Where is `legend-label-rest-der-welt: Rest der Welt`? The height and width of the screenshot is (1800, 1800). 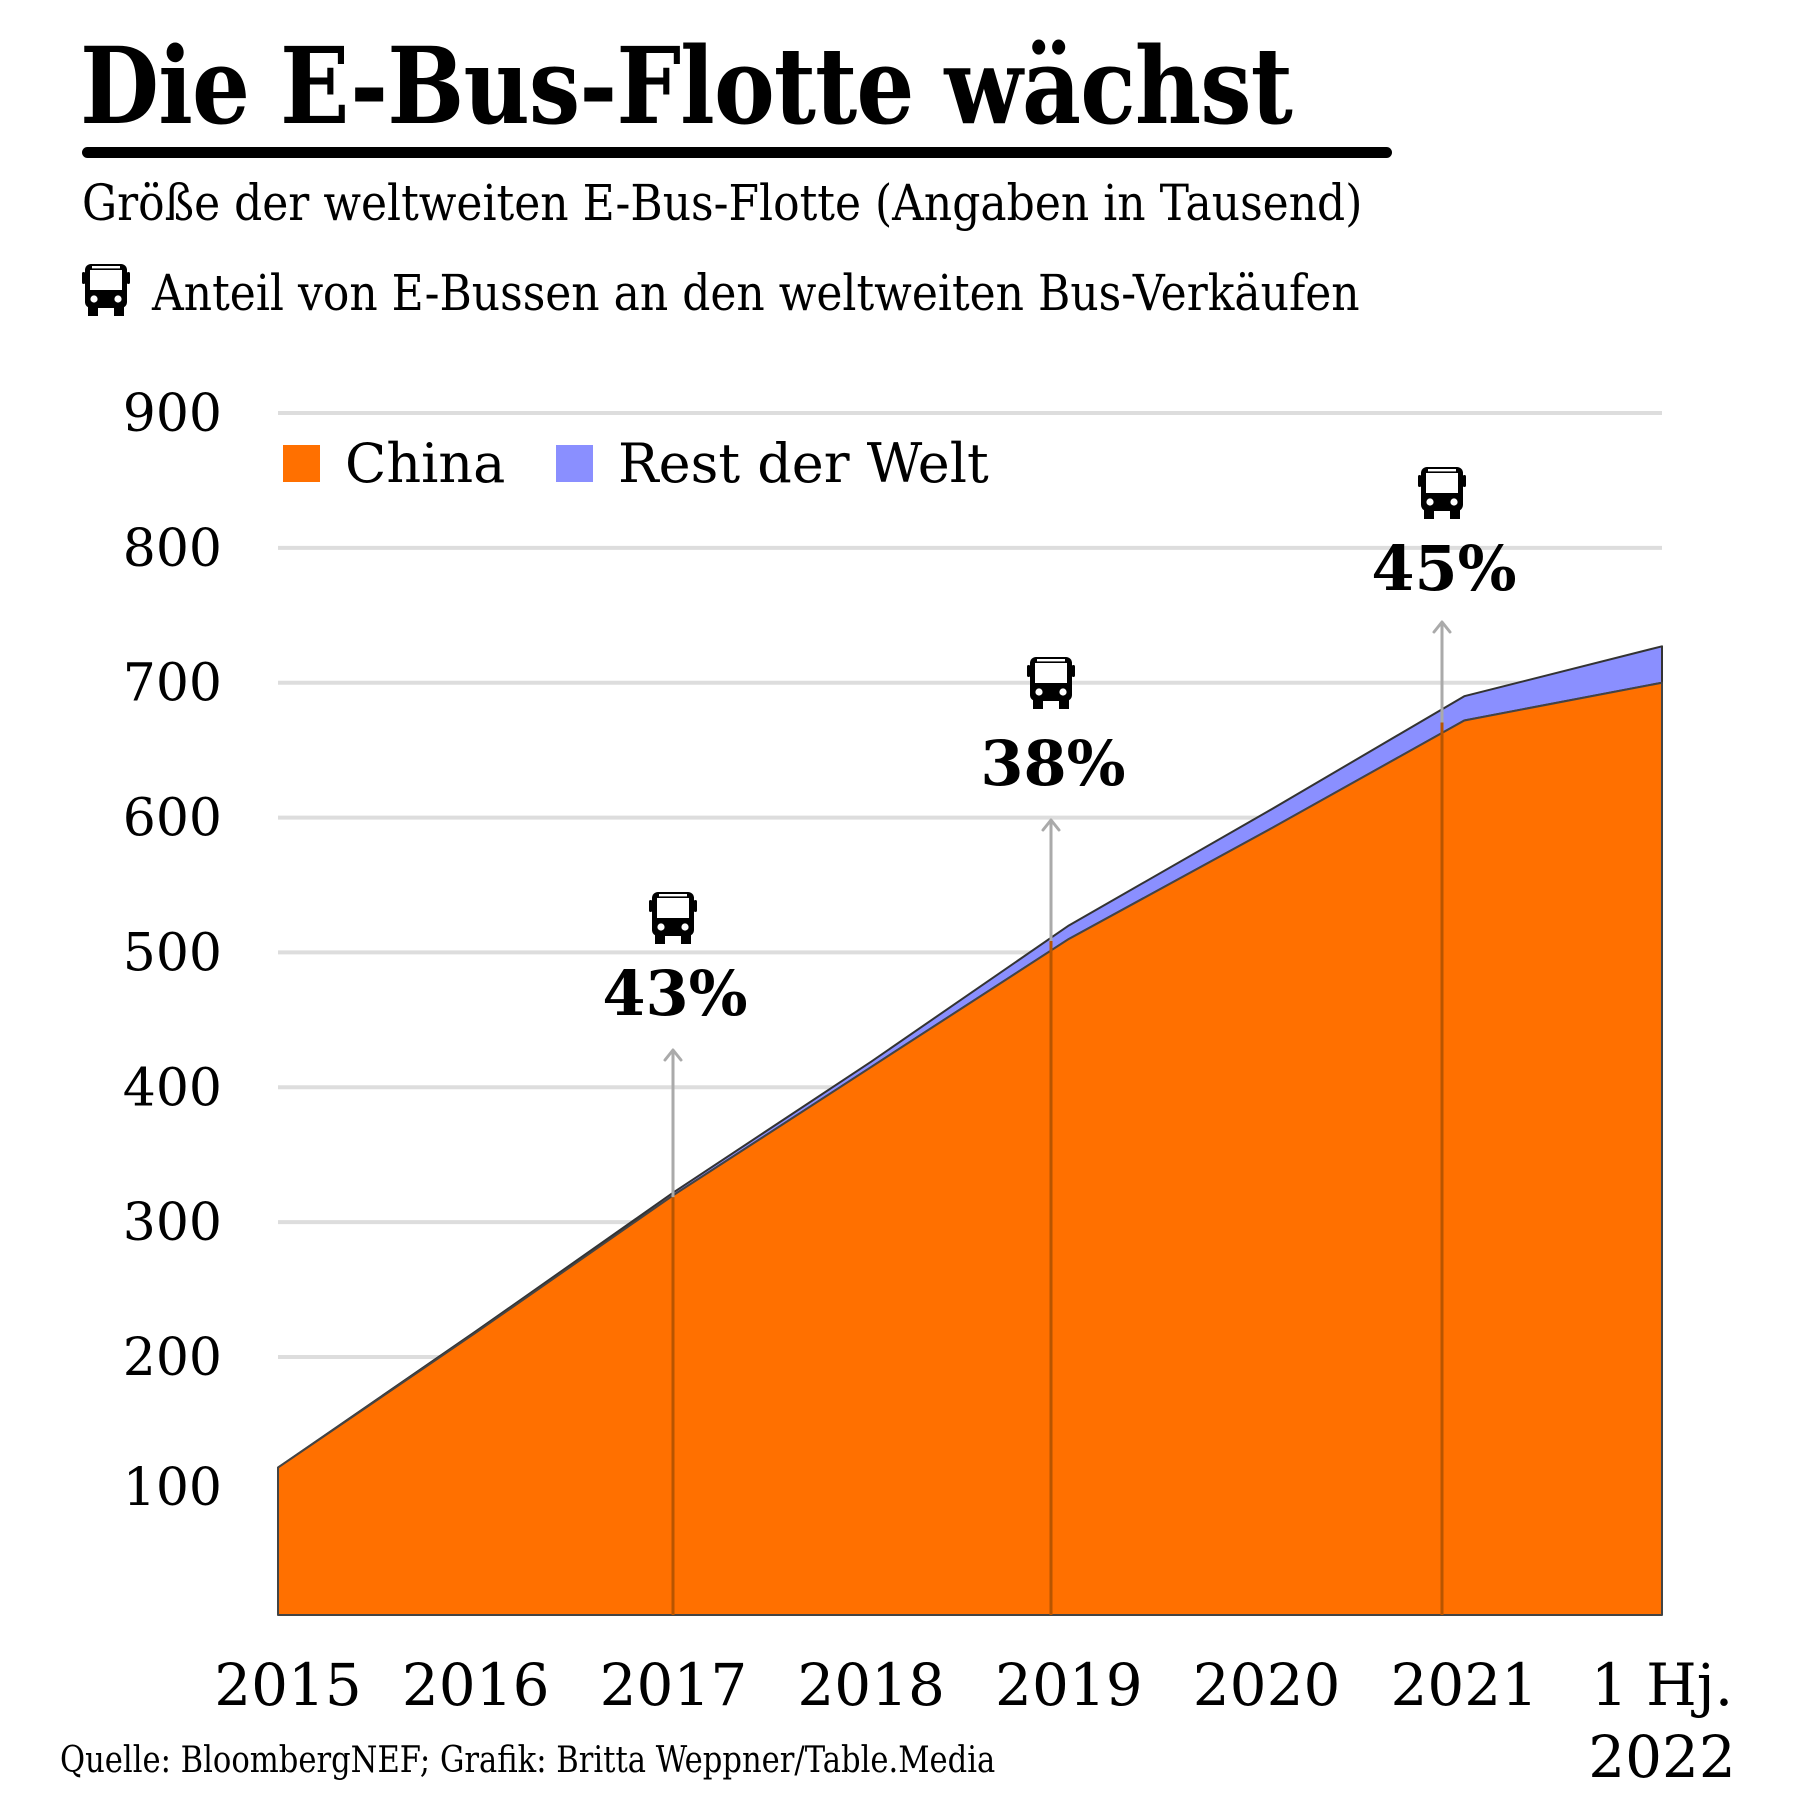 legend-label-rest-der-welt: Rest der Welt is located at coordinates (803, 463).